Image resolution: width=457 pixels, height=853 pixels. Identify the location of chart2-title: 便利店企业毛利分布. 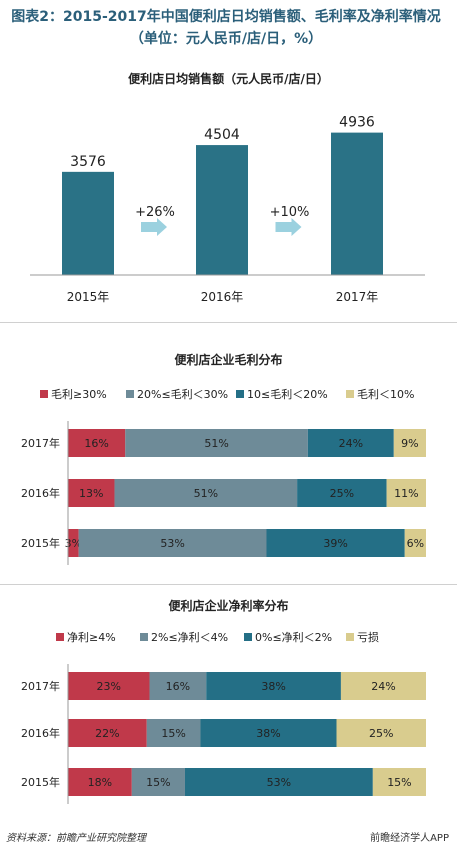
(228, 360).